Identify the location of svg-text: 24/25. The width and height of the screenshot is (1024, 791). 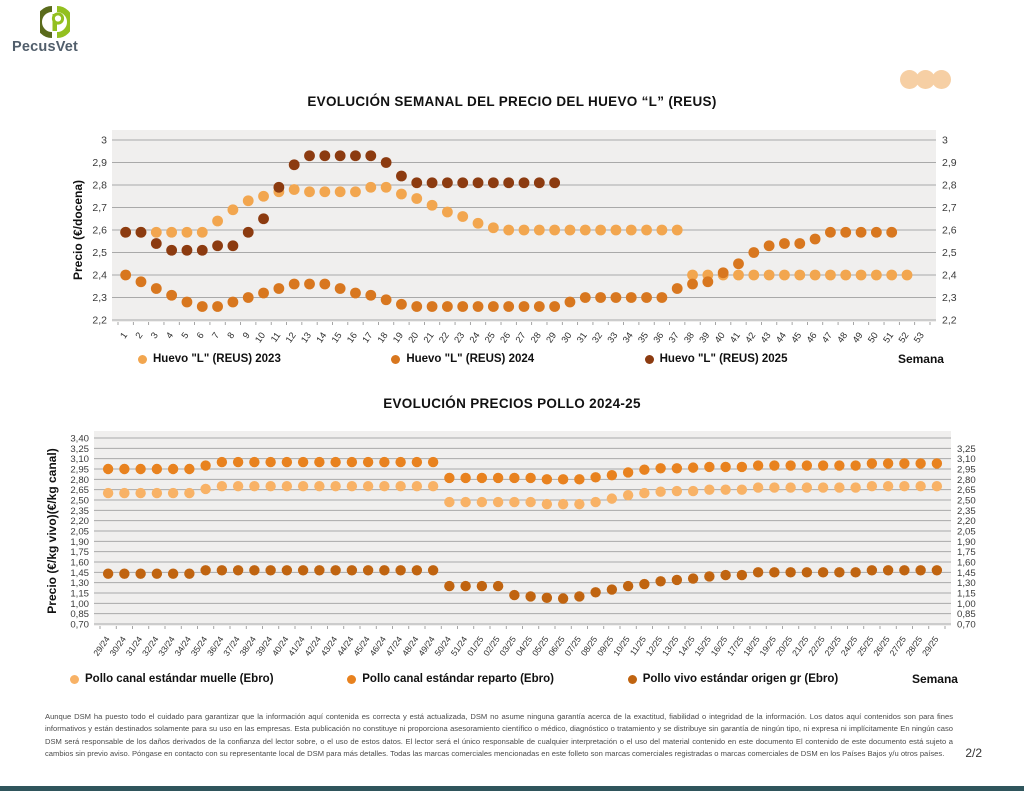
(849, 646).